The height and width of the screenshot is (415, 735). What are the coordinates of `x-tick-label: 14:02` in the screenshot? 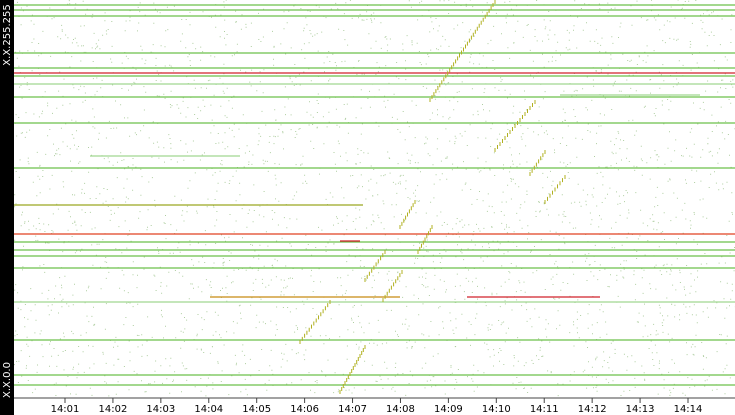 It's located at (113, 409).